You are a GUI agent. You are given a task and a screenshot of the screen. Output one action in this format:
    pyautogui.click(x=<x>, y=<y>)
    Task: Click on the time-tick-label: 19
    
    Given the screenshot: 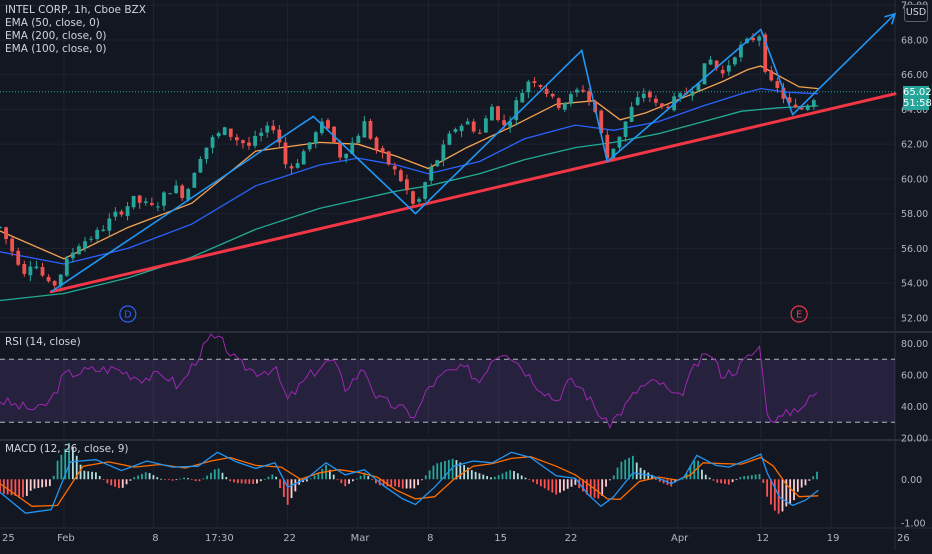 What is the action you would take?
    pyautogui.click(x=833, y=538)
    